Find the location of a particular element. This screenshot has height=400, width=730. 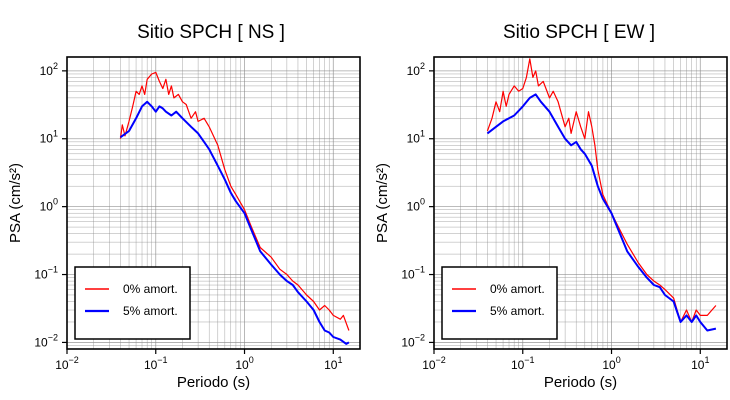

chart-title: Sitio SPCH [ NS ] is located at coordinates (211, 32).